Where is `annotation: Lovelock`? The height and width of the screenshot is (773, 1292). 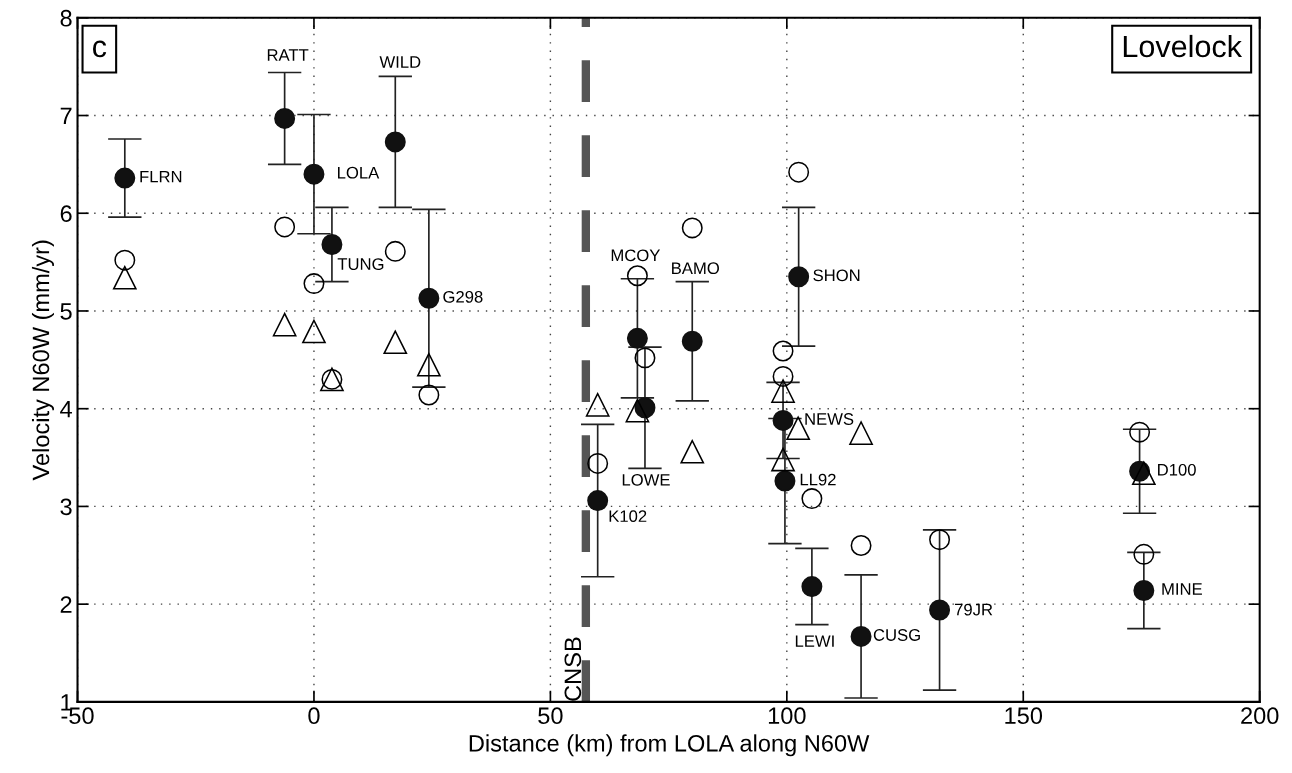 annotation: Lovelock is located at coordinates (1183, 46).